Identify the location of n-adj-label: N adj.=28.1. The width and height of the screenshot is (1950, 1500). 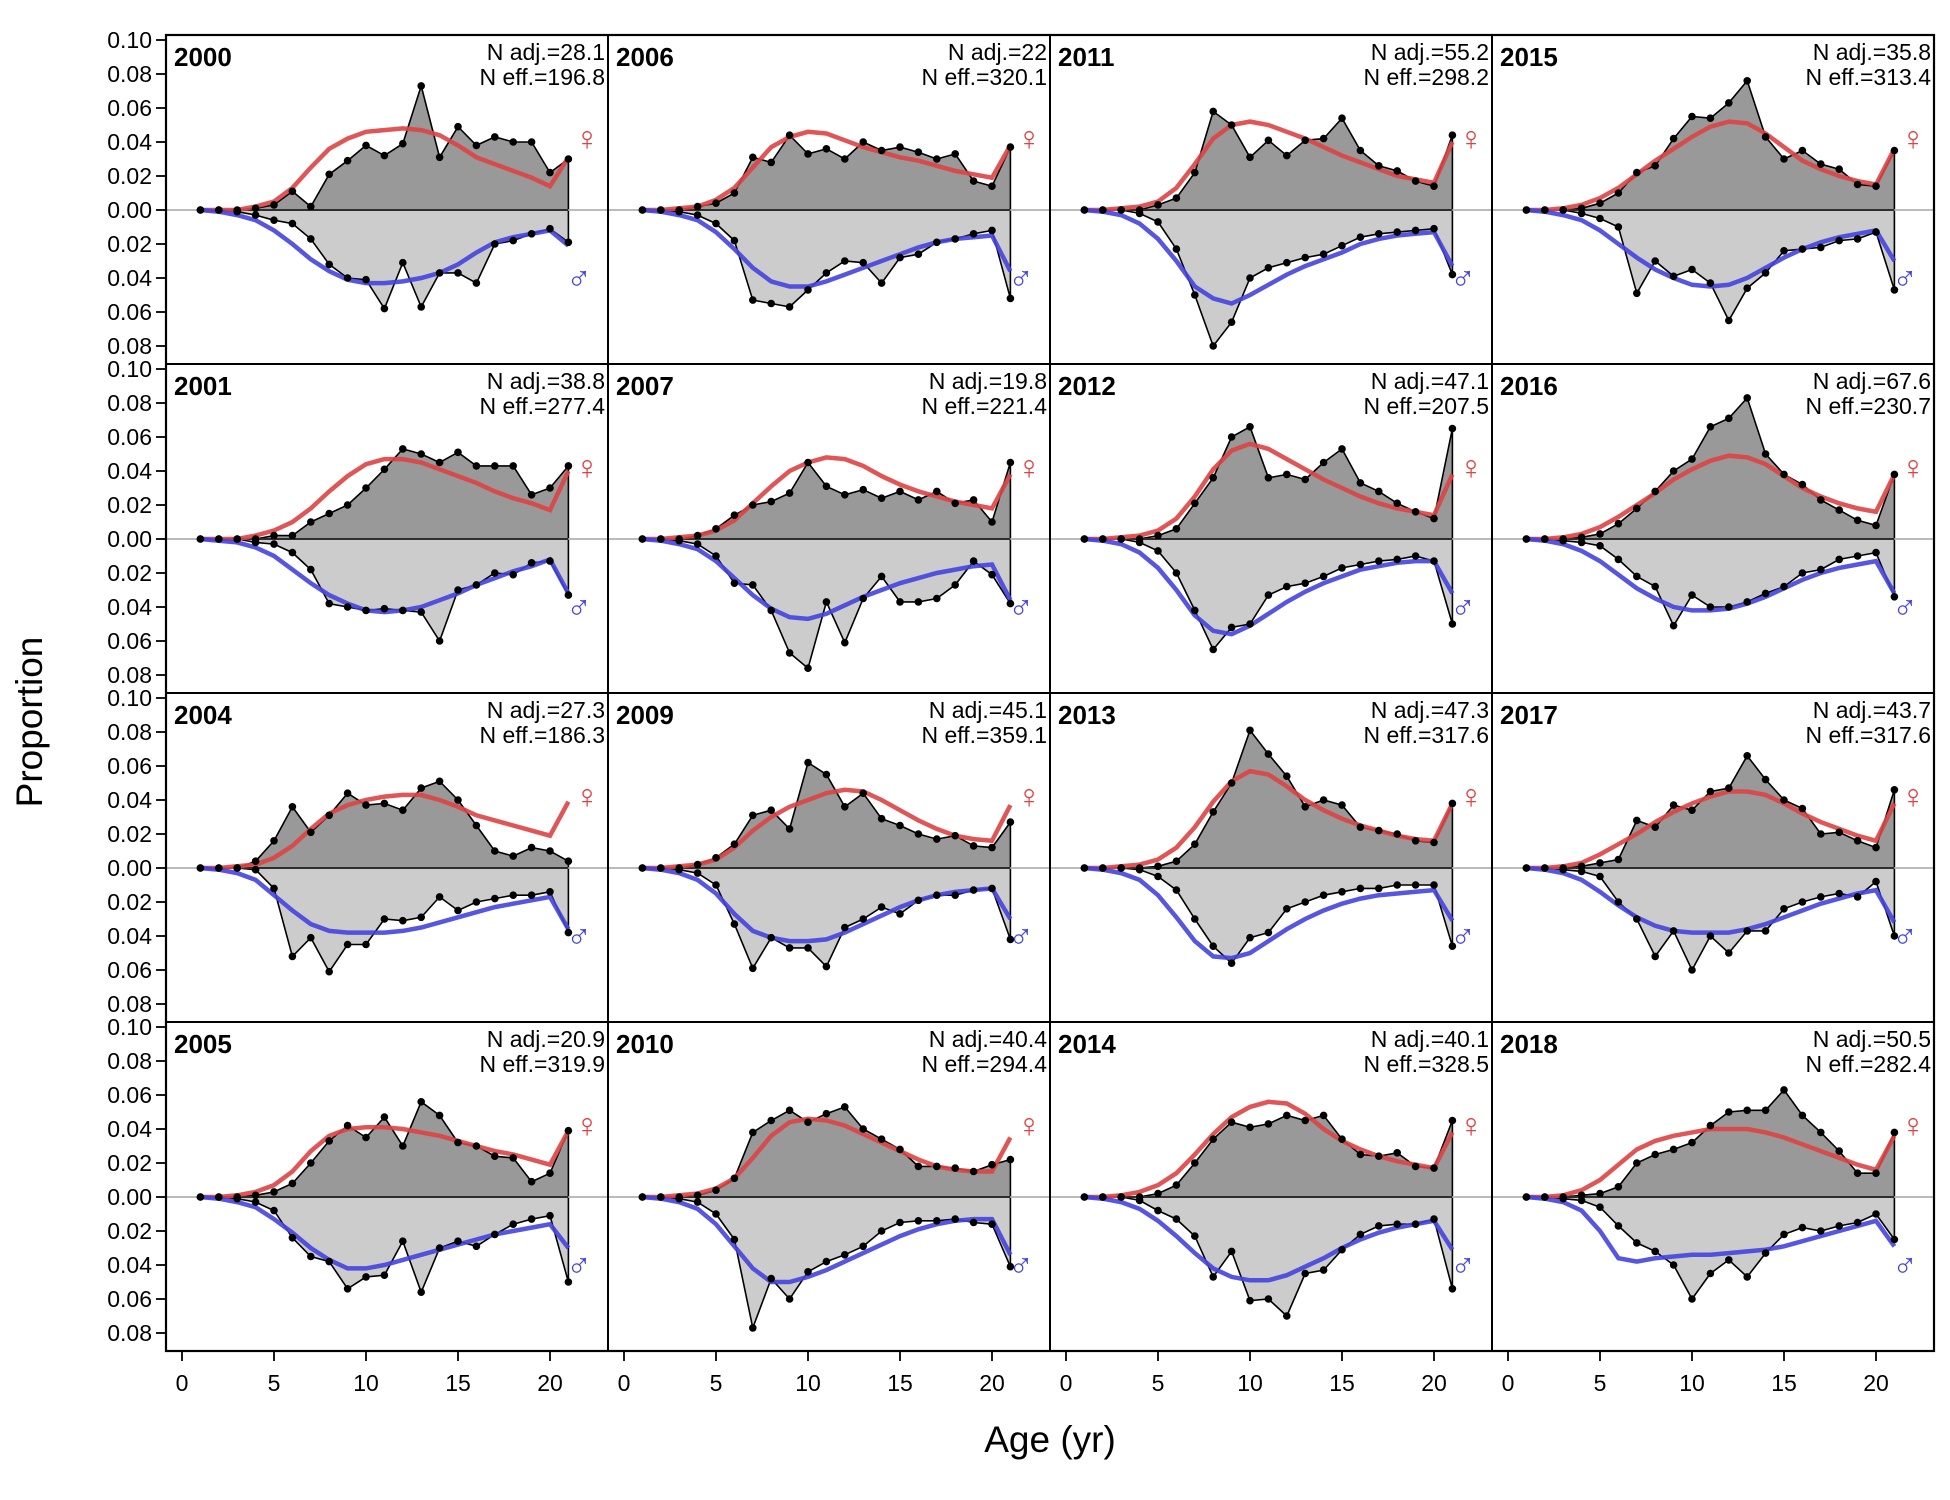
(546, 52).